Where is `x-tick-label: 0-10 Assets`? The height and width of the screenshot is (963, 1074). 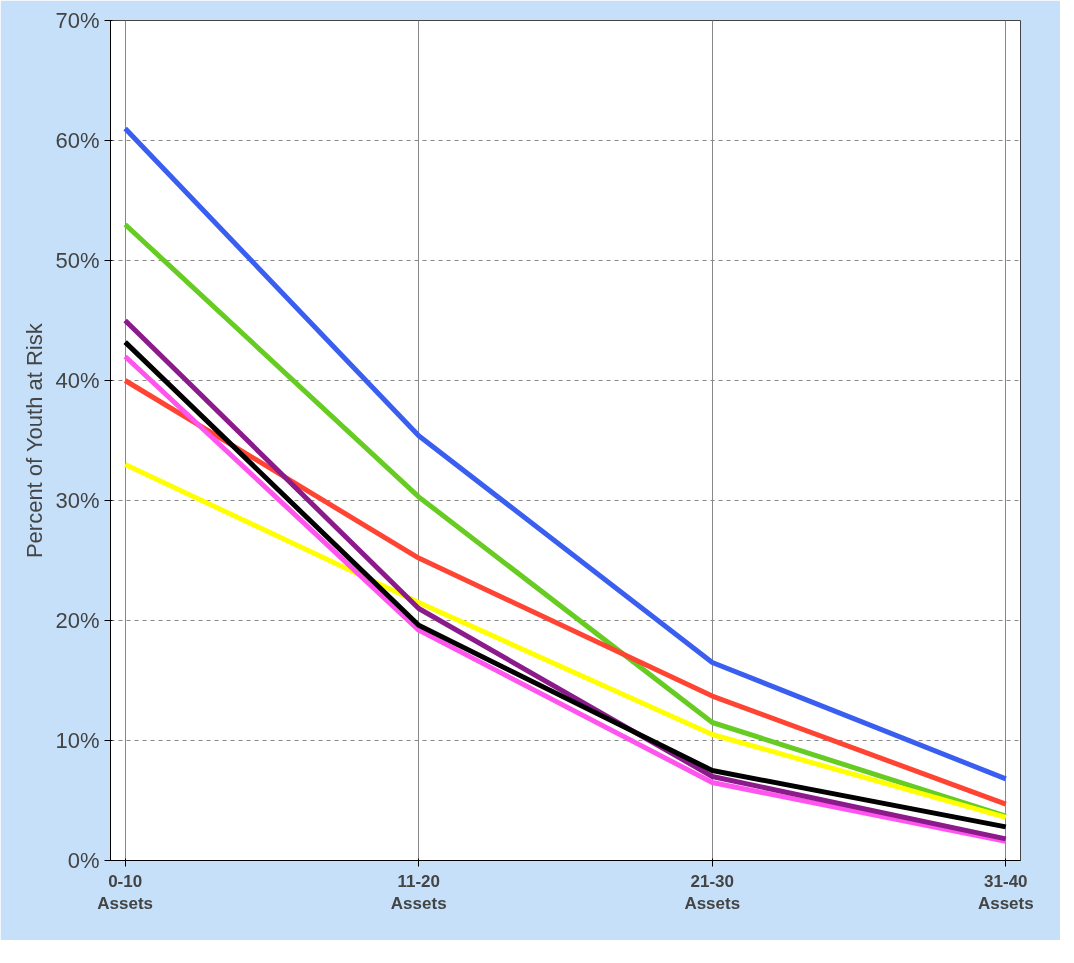 x-tick-label: 0-10 Assets is located at coordinates (125, 892).